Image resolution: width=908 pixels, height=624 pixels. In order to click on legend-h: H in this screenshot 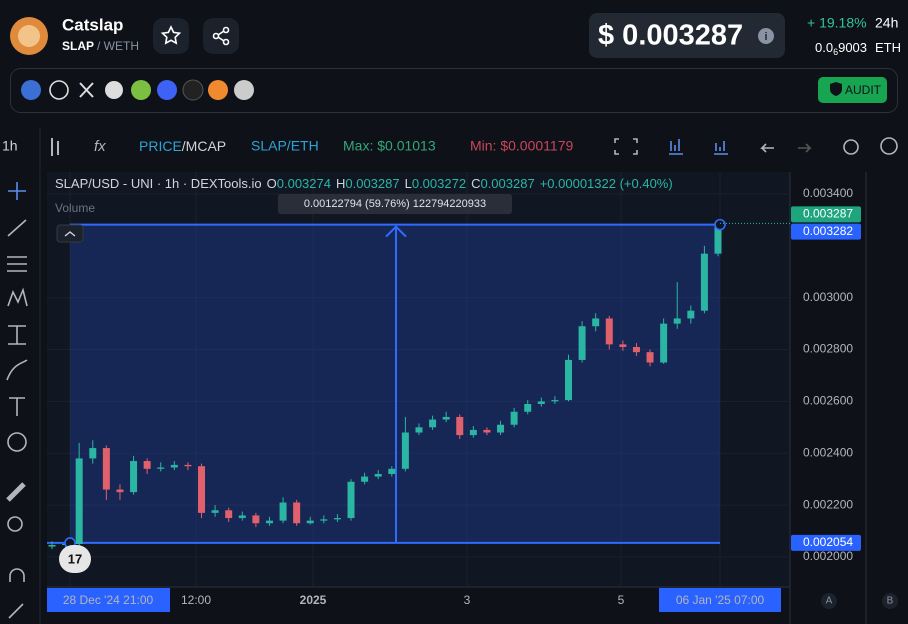, I will do `click(340, 183)`.